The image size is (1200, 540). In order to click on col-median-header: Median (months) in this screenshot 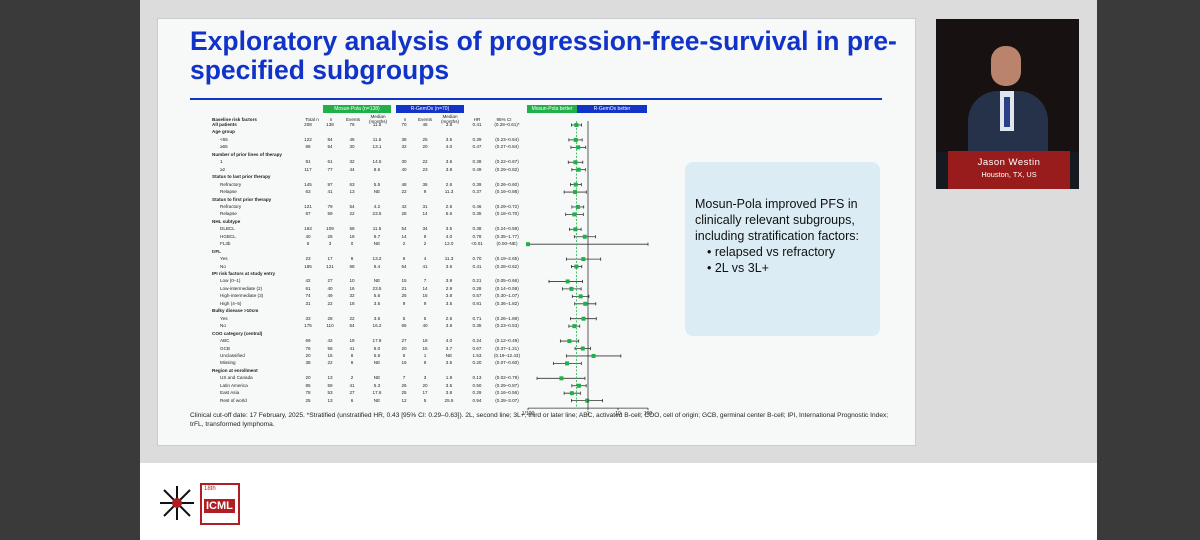, I will do `click(378, 119)`.